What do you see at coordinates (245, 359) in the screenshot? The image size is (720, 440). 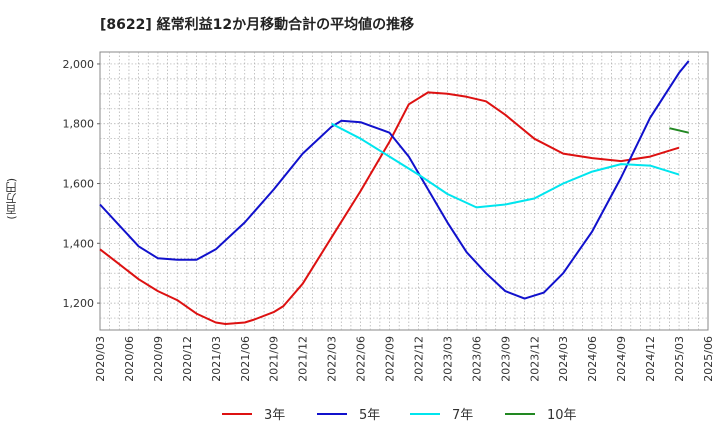 I see `x-tick-label: 2021/06` at bounding box center [245, 359].